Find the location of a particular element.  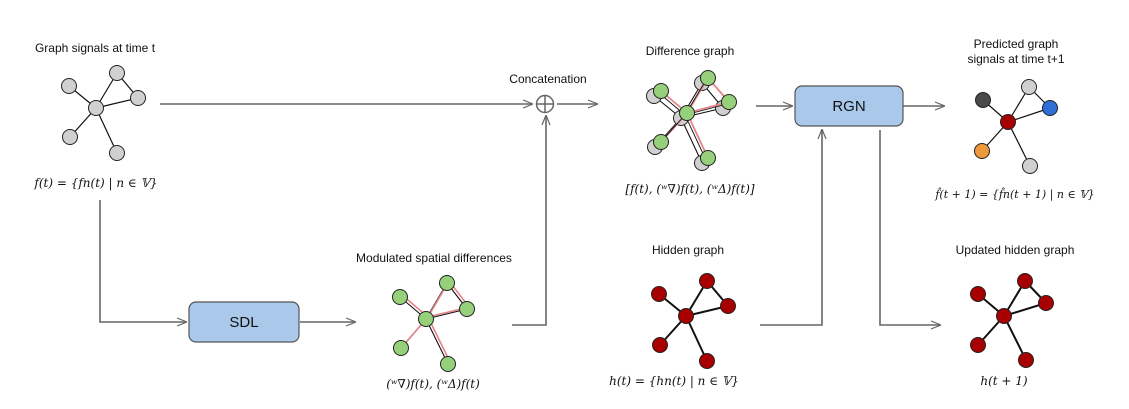

concat-operator-icon is located at coordinates (545, 104).